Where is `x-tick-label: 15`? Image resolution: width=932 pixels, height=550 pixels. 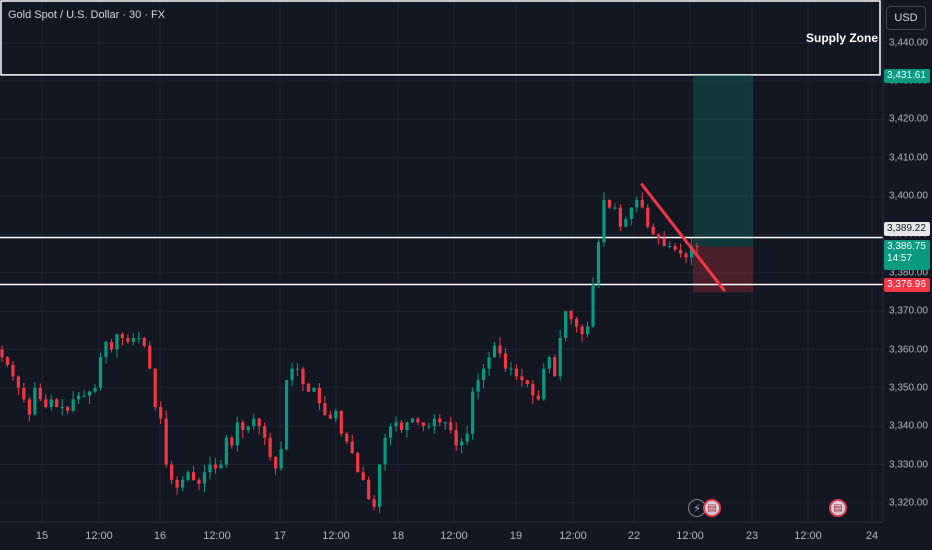 x-tick-label: 15 is located at coordinates (42, 536).